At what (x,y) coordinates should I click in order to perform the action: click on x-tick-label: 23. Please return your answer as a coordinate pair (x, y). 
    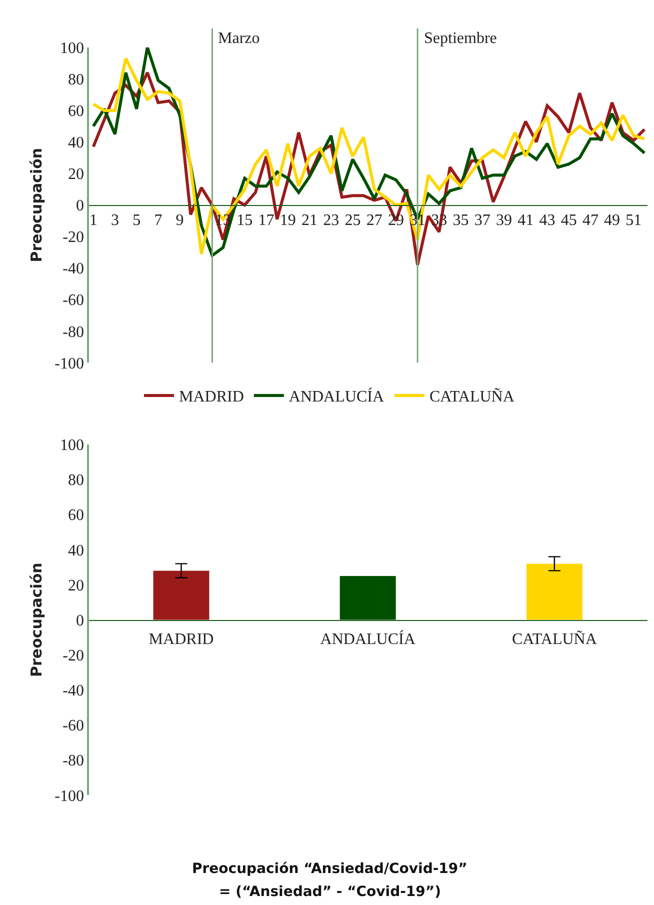
    Looking at the image, I should click on (331, 221).